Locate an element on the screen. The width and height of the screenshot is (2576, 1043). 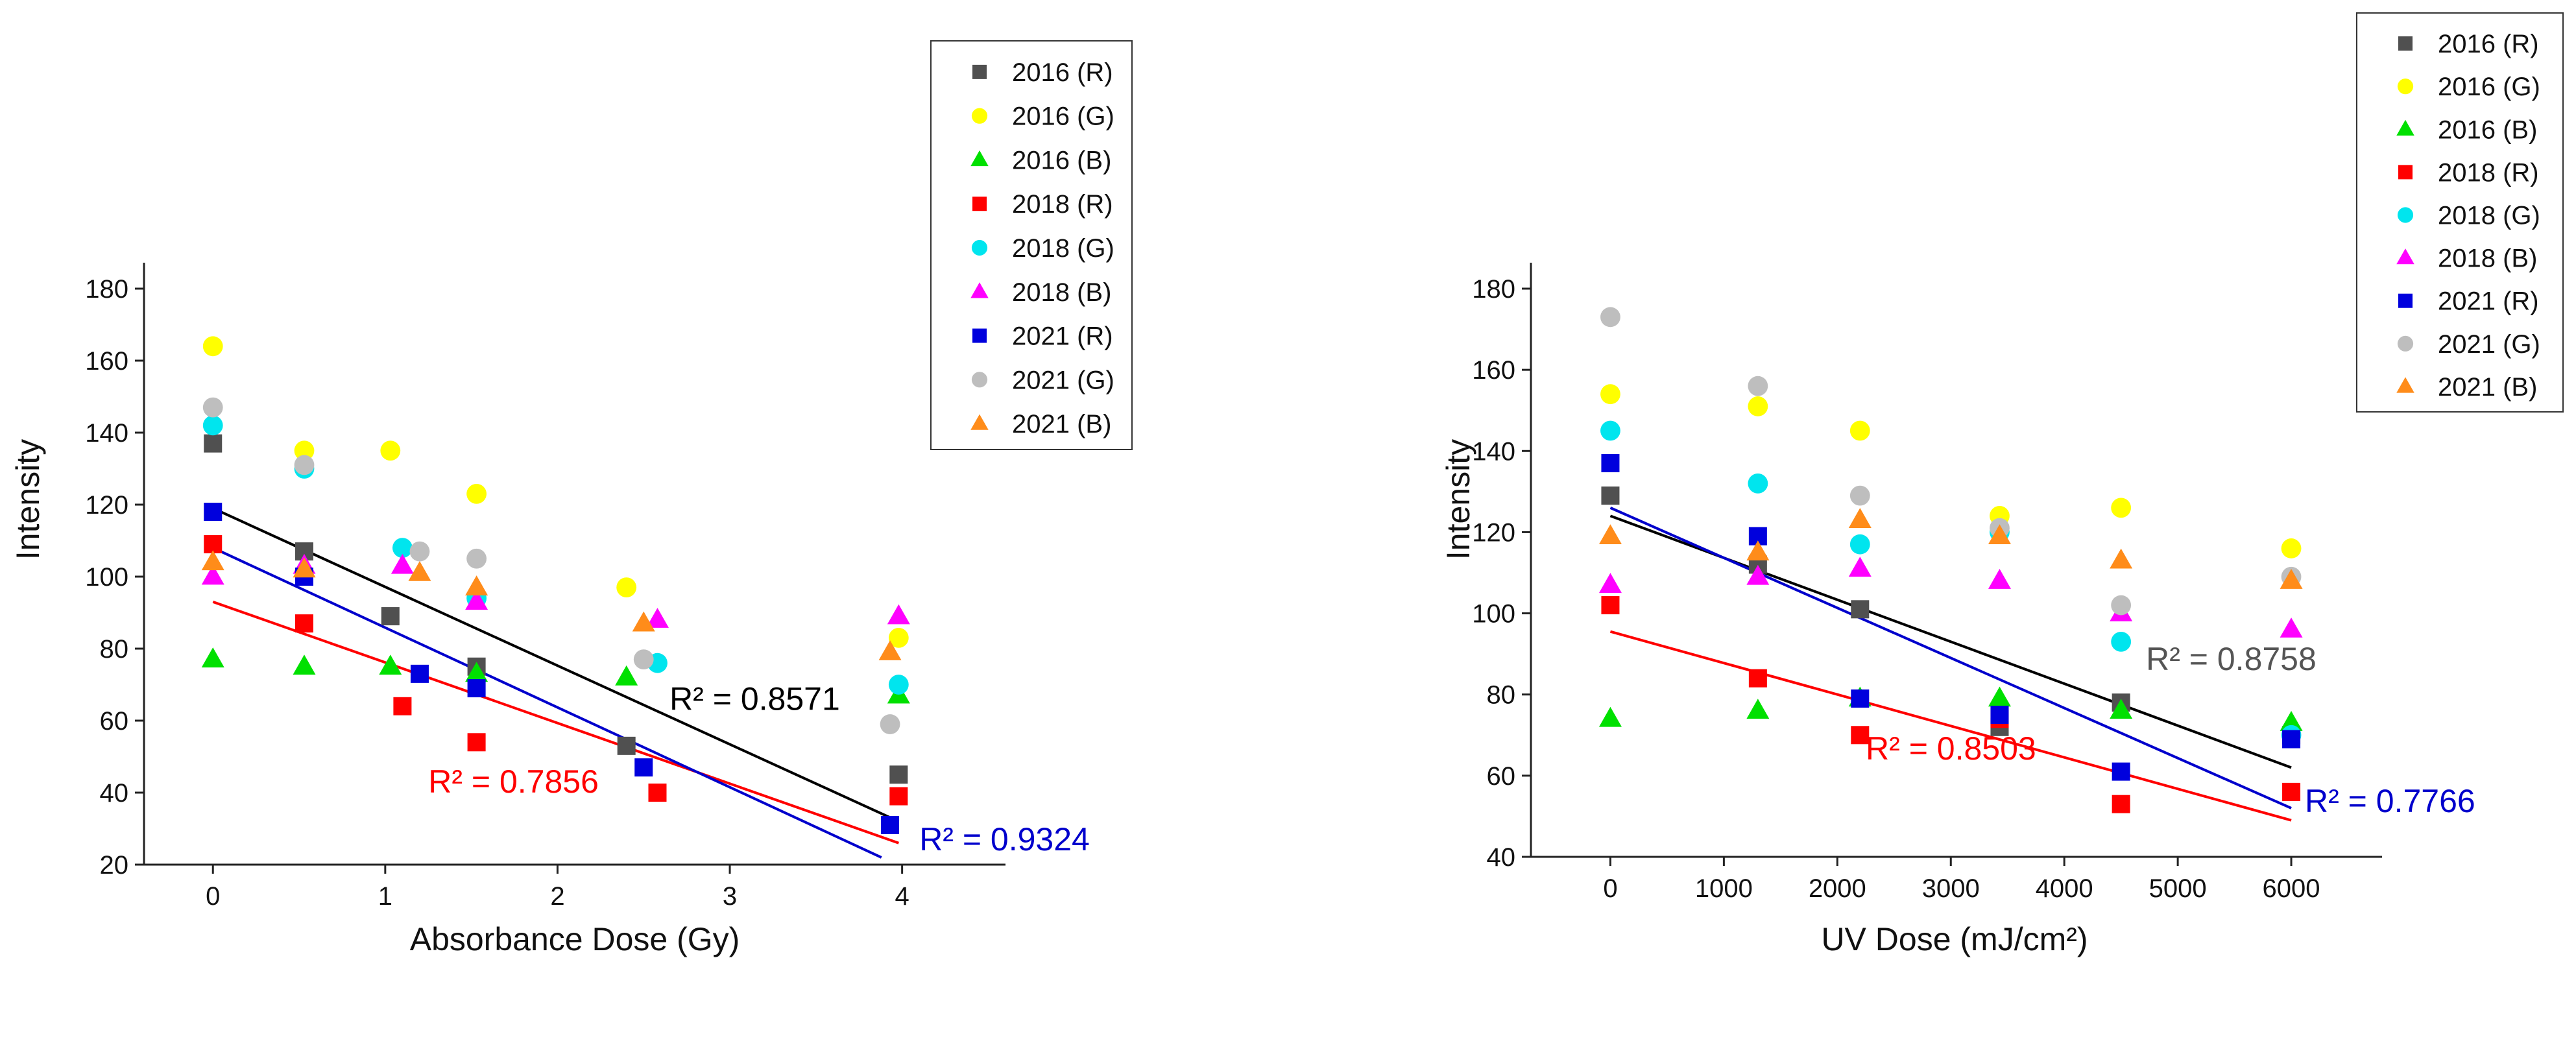
series-2016-r- is located at coordinates (556, 609).